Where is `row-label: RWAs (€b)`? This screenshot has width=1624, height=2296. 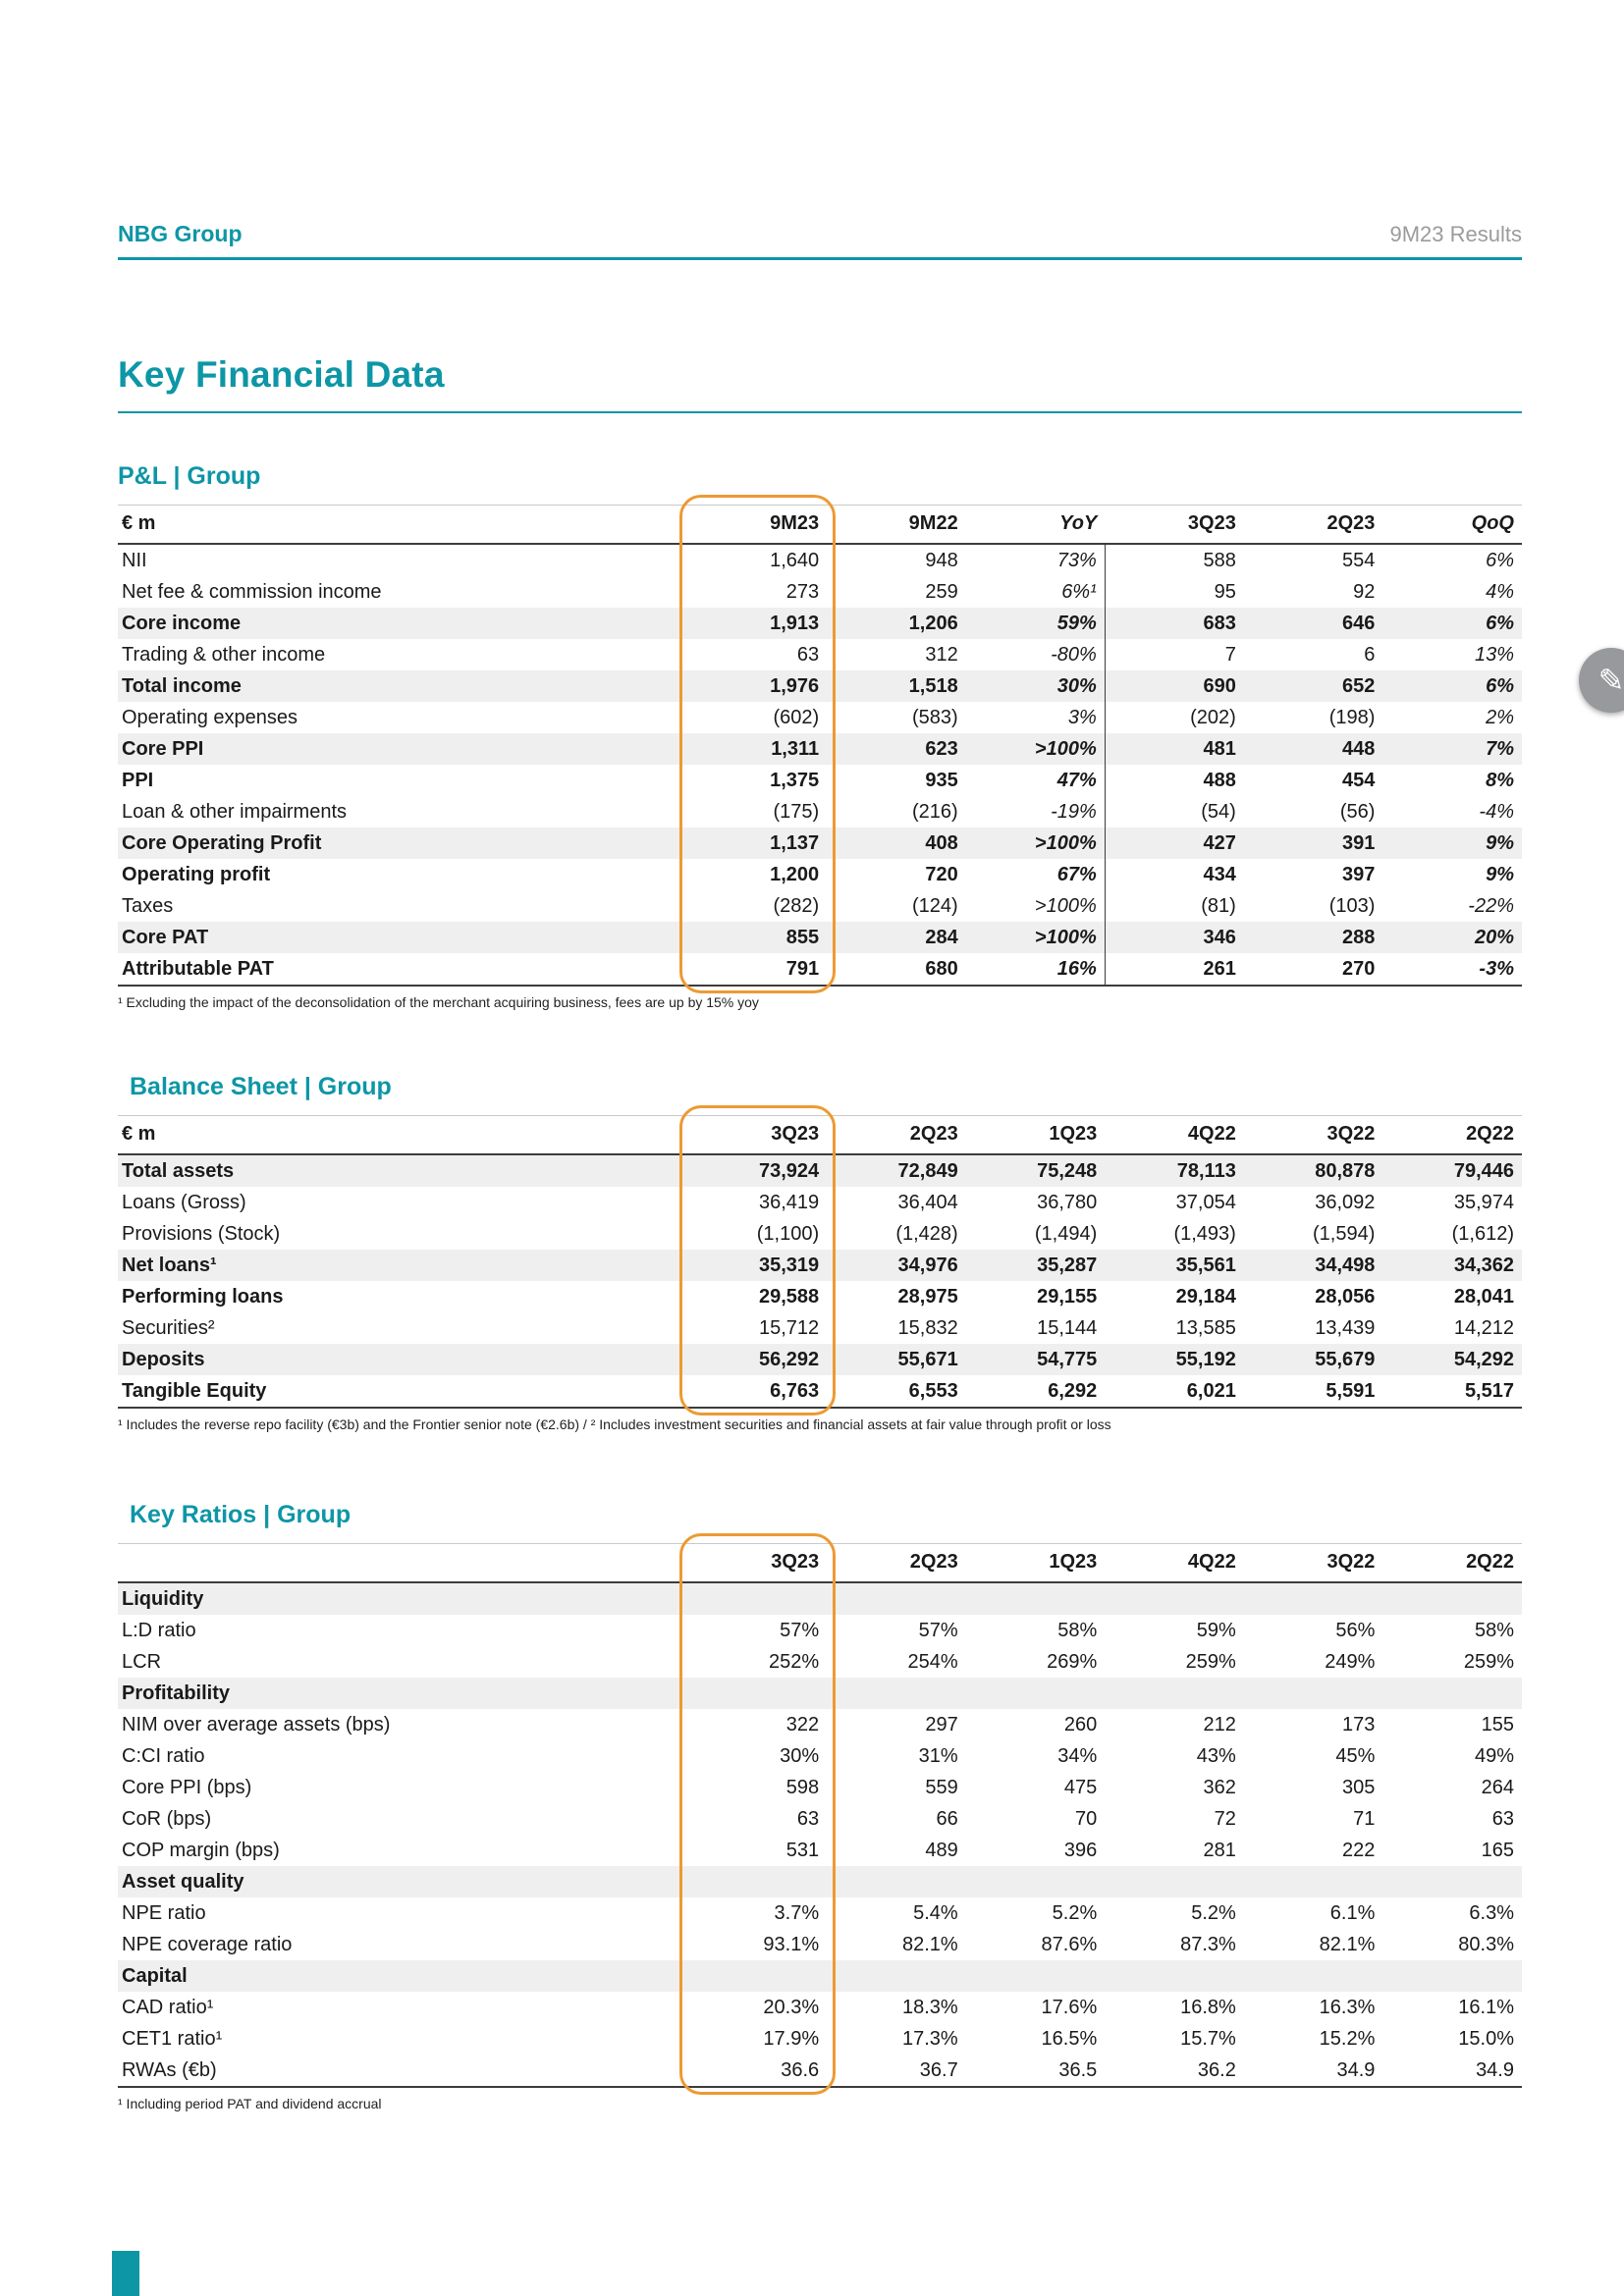 row-label: RWAs (€b) is located at coordinates (169, 2069).